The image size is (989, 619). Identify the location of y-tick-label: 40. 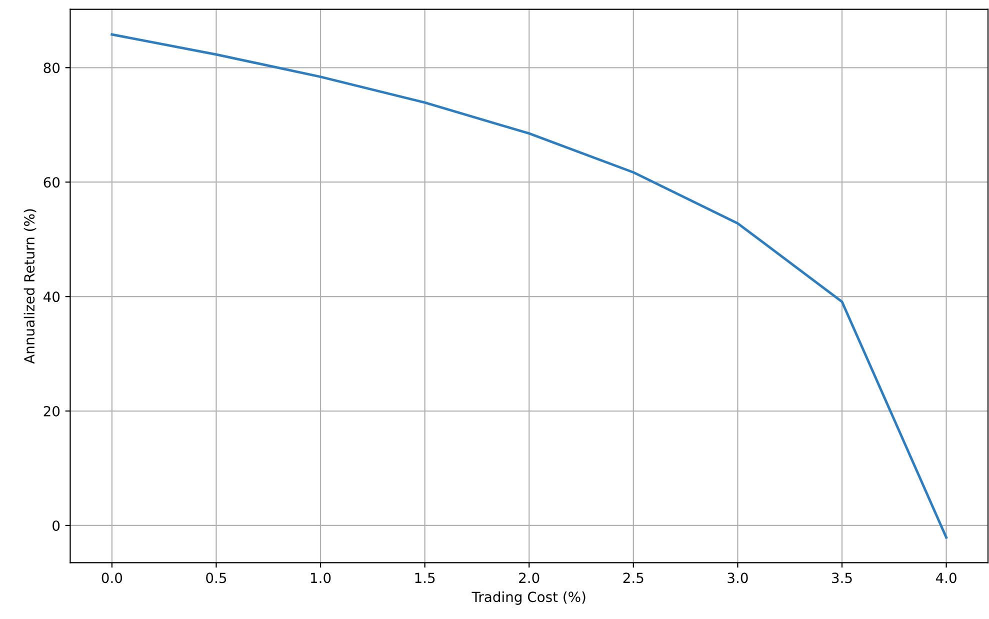
(52, 297).